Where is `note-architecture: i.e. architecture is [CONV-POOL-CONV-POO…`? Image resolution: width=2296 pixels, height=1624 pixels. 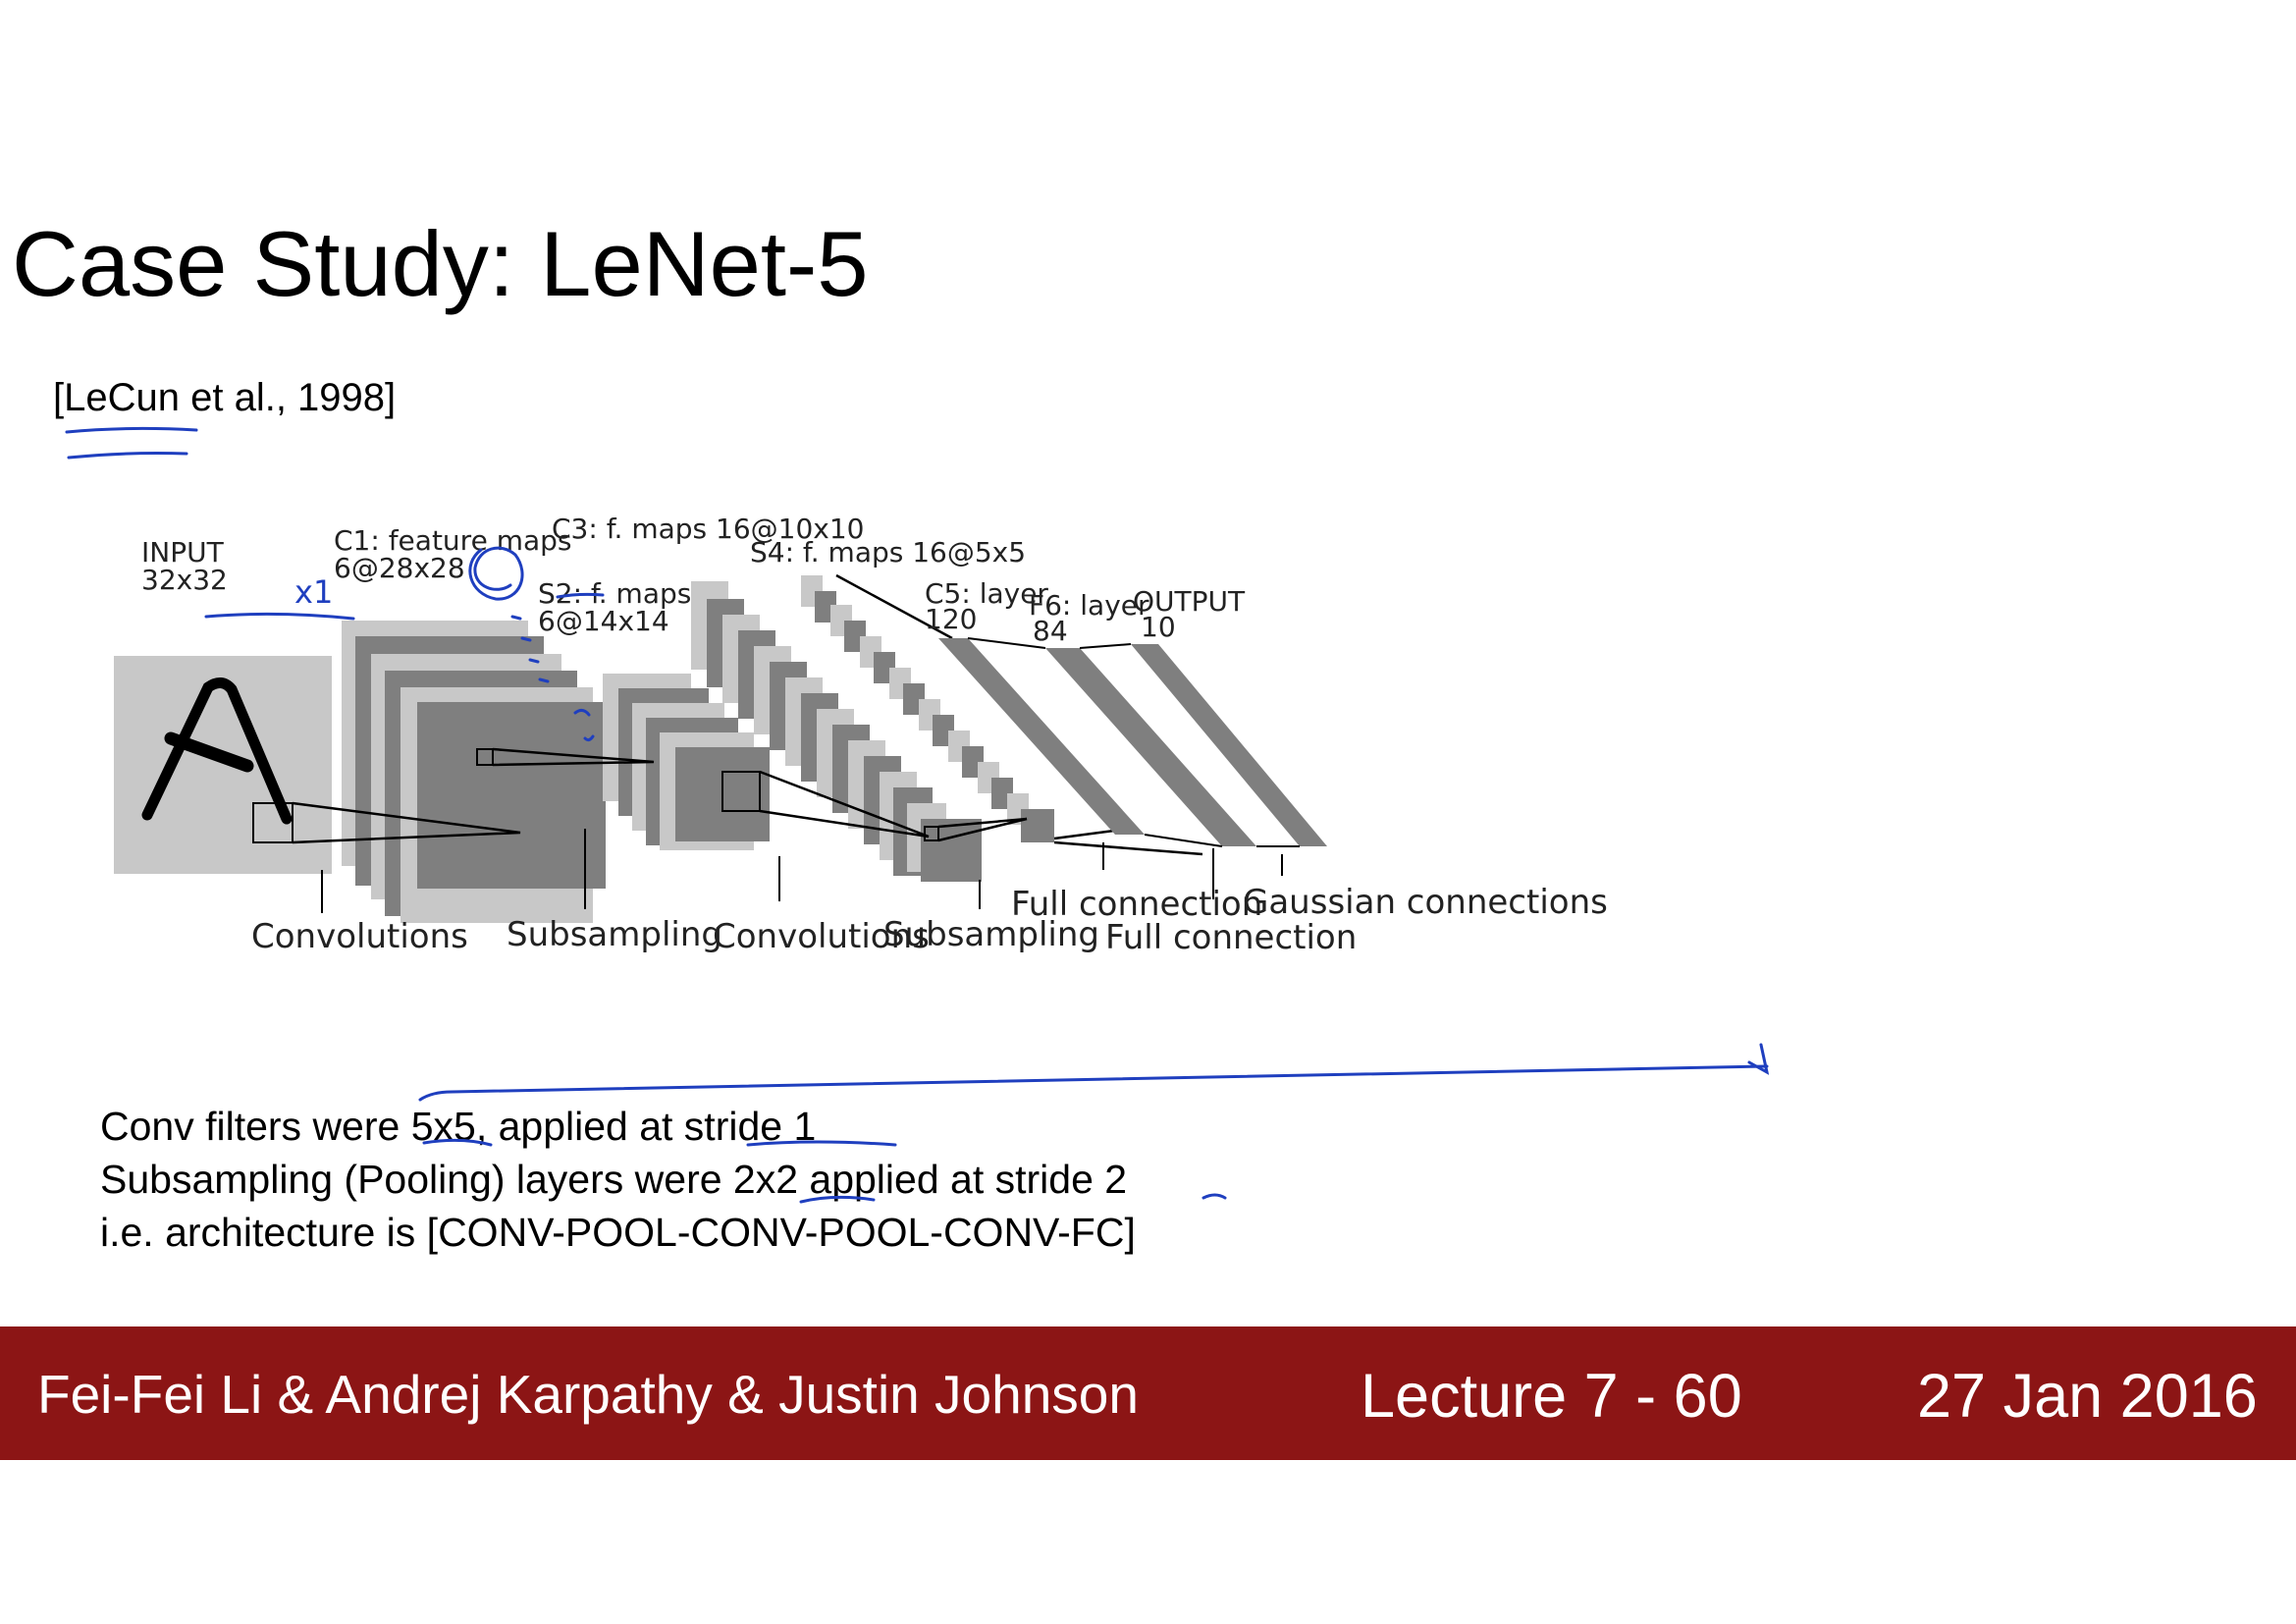
note-architecture: i.e. architecture is [CONV-POOL-CONV-POO… is located at coordinates (618, 1232).